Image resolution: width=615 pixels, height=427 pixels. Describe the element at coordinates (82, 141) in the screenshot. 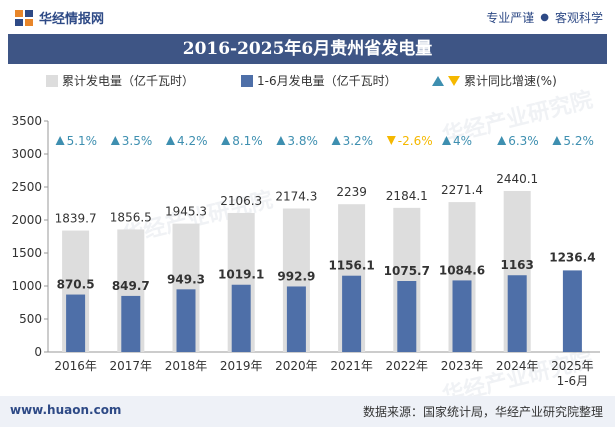

I see `growth-label: 5.1%` at that location.